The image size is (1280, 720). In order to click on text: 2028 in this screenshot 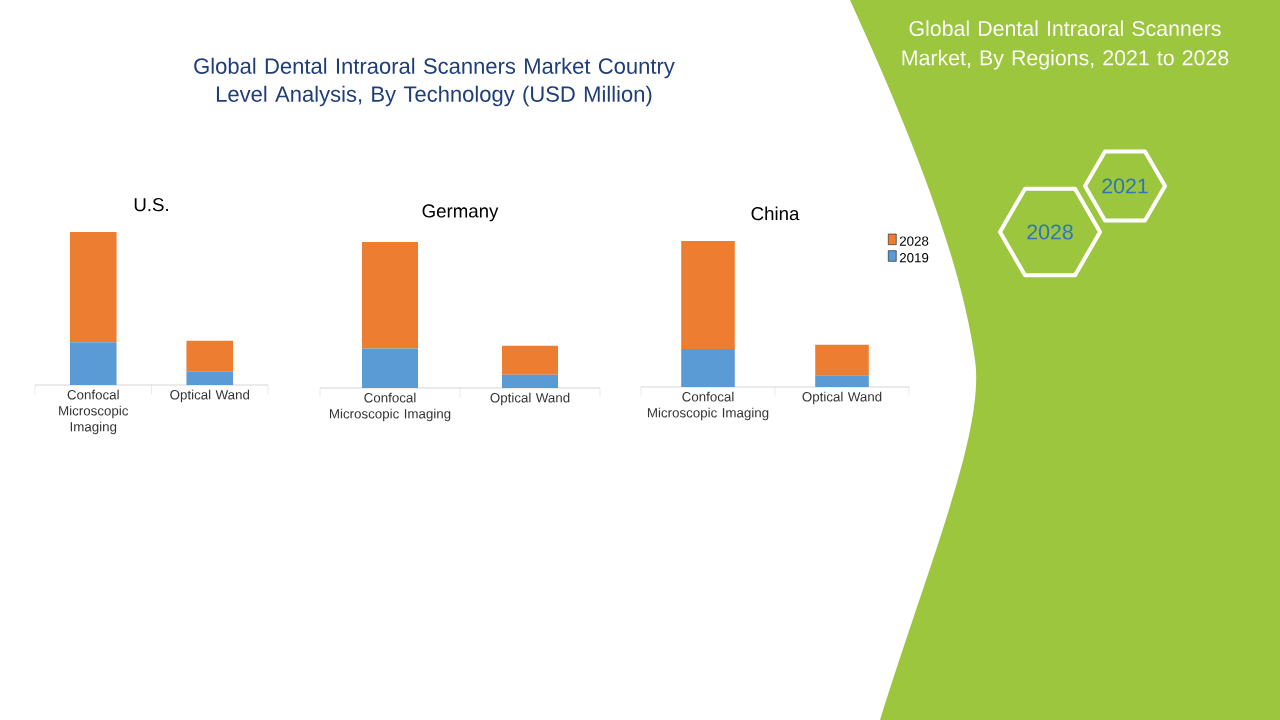, I will do `click(1050, 232)`.